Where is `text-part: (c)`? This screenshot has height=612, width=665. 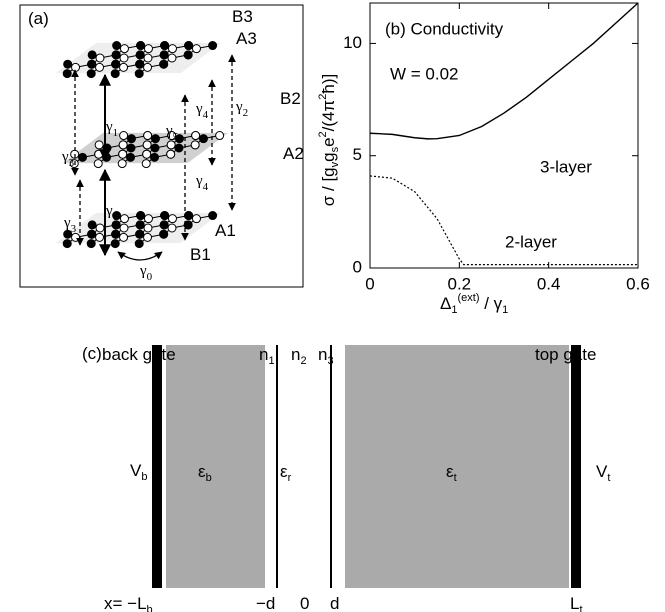 text-part: (c) is located at coordinates (92, 353).